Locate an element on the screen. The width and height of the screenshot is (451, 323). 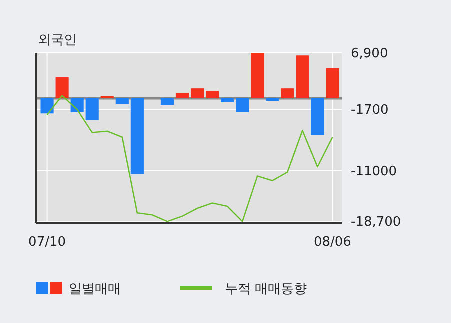
y-tick-label: -11000 is located at coordinates (374, 172).